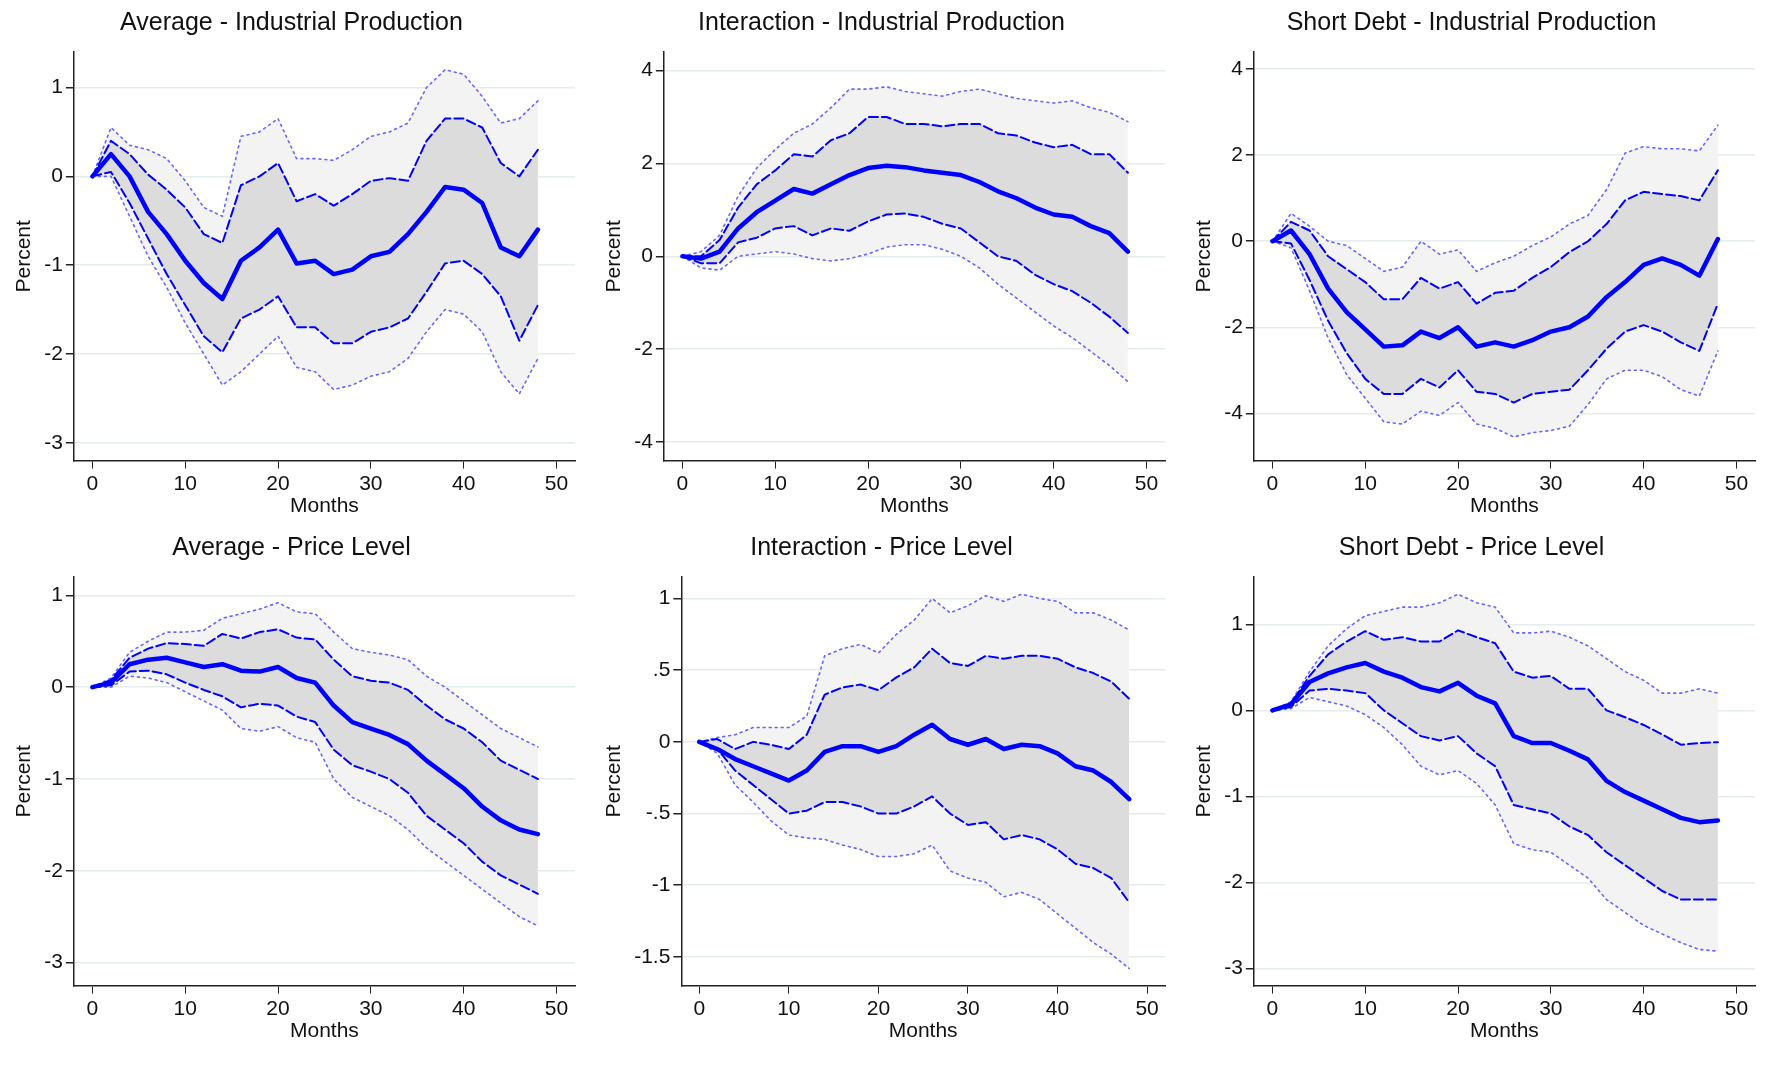 This screenshot has width=1787, height=1067. I want to click on chart-title: Average - Price Level, so click(291, 545).